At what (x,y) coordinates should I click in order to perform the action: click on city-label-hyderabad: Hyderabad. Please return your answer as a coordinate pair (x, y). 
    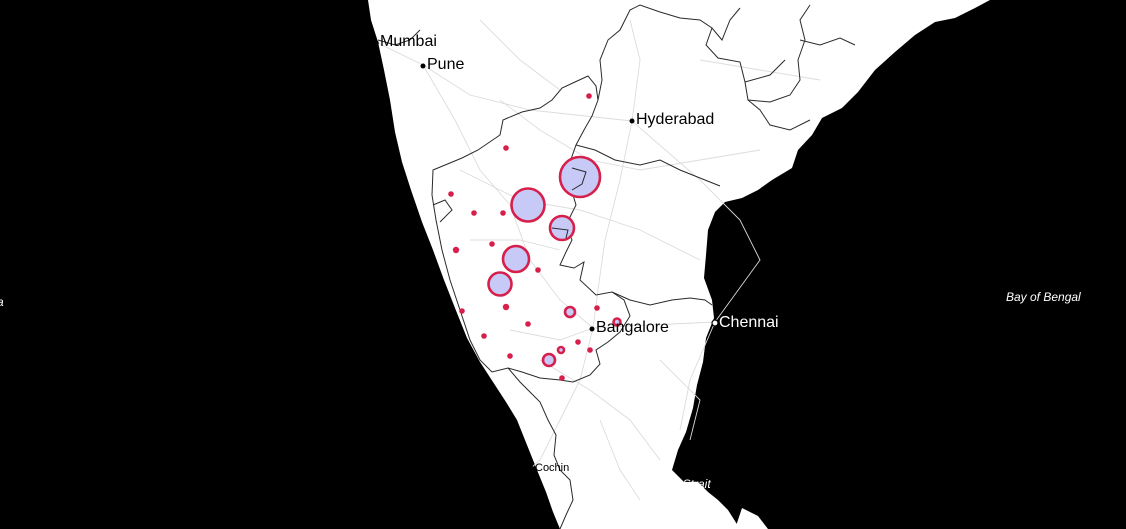
    Looking at the image, I should click on (675, 119).